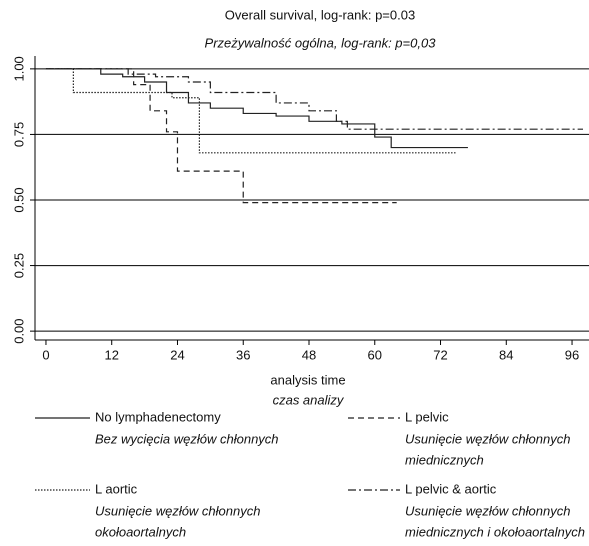 The height and width of the screenshot is (546, 589). What do you see at coordinates (158, 416) in the screenshot?
I see `legend-label: No lymphadenectomy` at bounding box center [158, 416].